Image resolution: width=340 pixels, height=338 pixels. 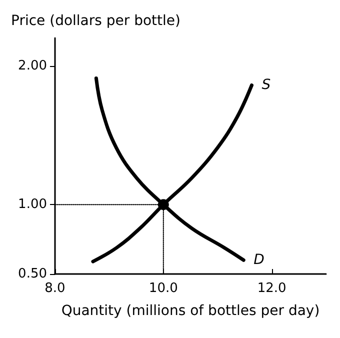 I want to click on y-tick-label: 2.00, so click(x=32, y=66).